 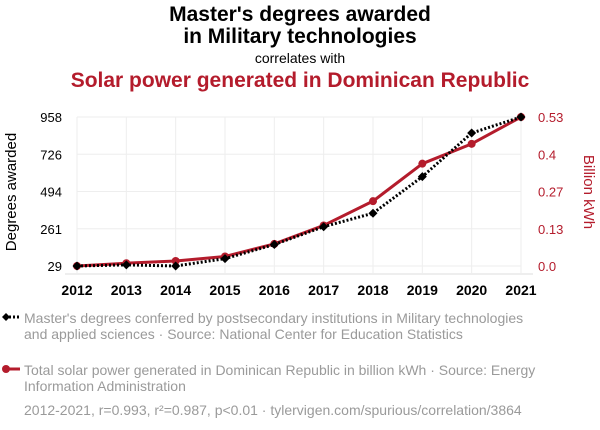 What do you see at coordinates (11, 192) in the screenshot?
I see `y-axis-title-left: Degrees awarded` at bounding box center [11, 192].